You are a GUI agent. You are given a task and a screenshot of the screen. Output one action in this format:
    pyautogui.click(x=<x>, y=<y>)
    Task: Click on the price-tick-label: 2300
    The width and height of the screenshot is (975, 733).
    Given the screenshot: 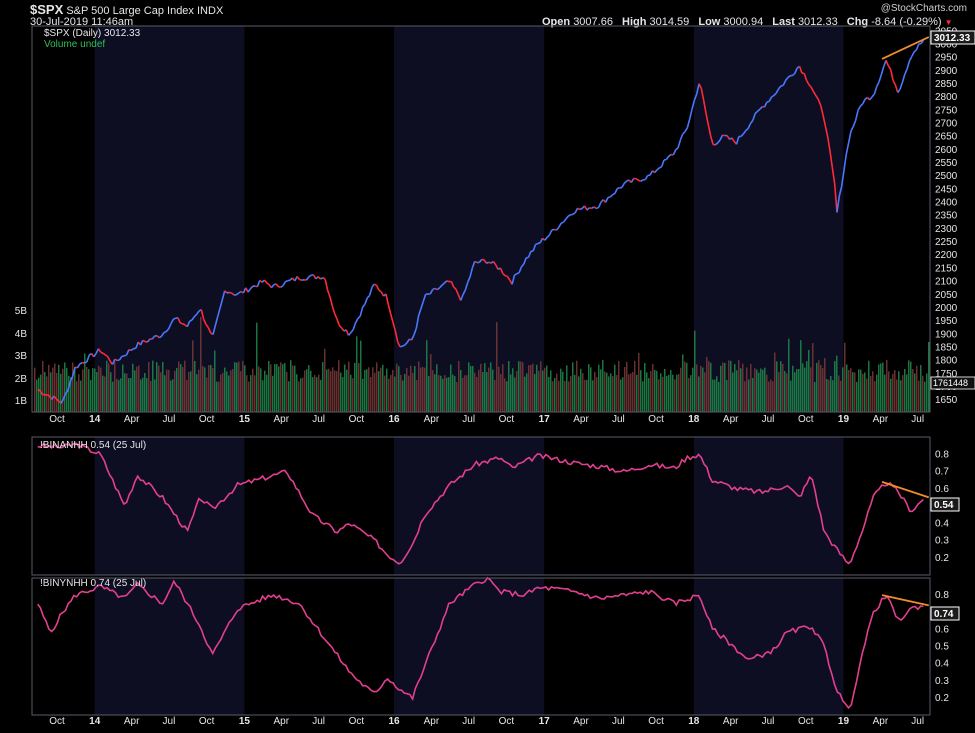 What is the action you would take?
    pyautogui.click(x=946, y=229)
    